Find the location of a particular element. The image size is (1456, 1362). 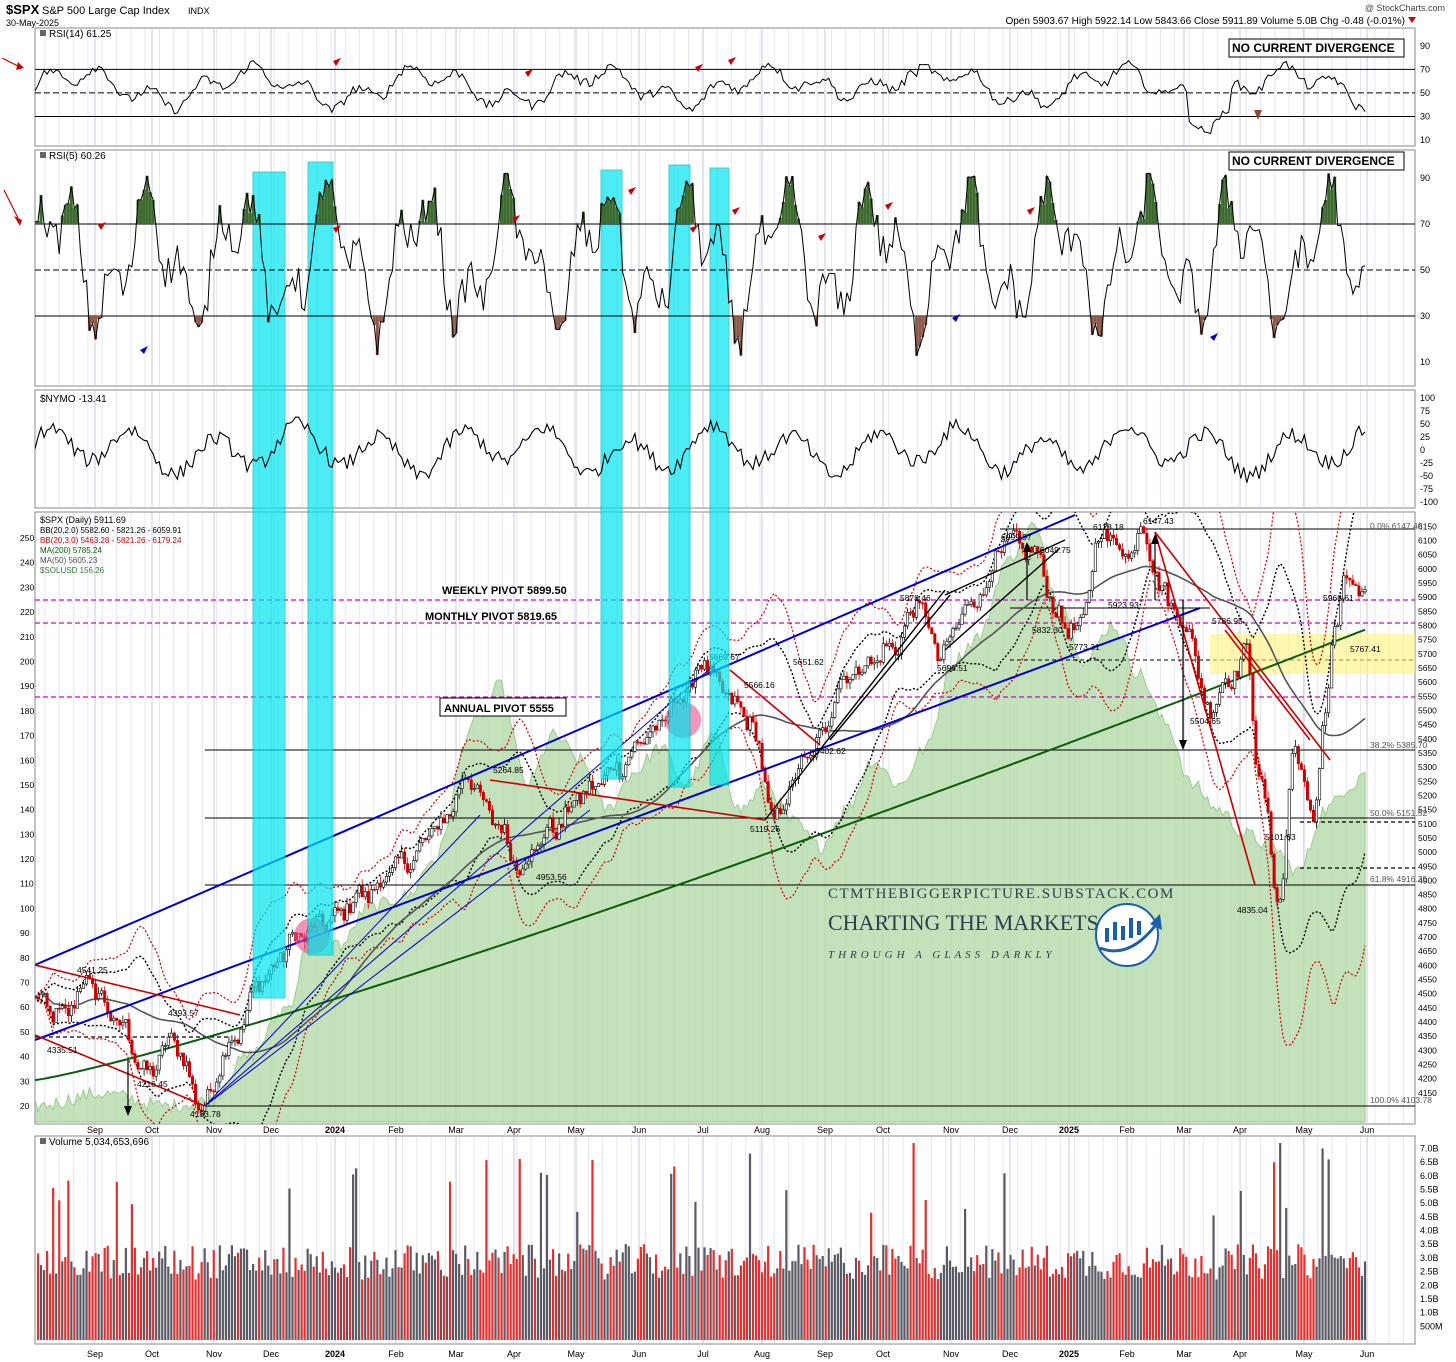

annual-pivot-box is located at coordinates (503, 707).